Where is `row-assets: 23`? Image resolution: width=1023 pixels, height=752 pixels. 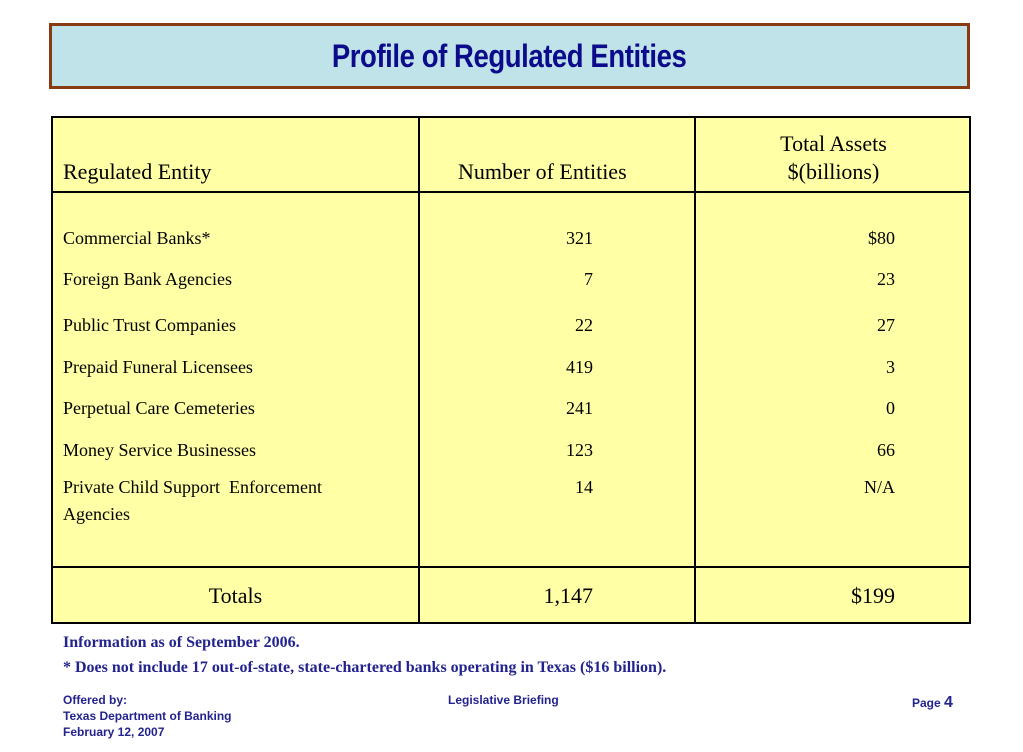
row-assets: 23 is located at coordinates (886, 279).